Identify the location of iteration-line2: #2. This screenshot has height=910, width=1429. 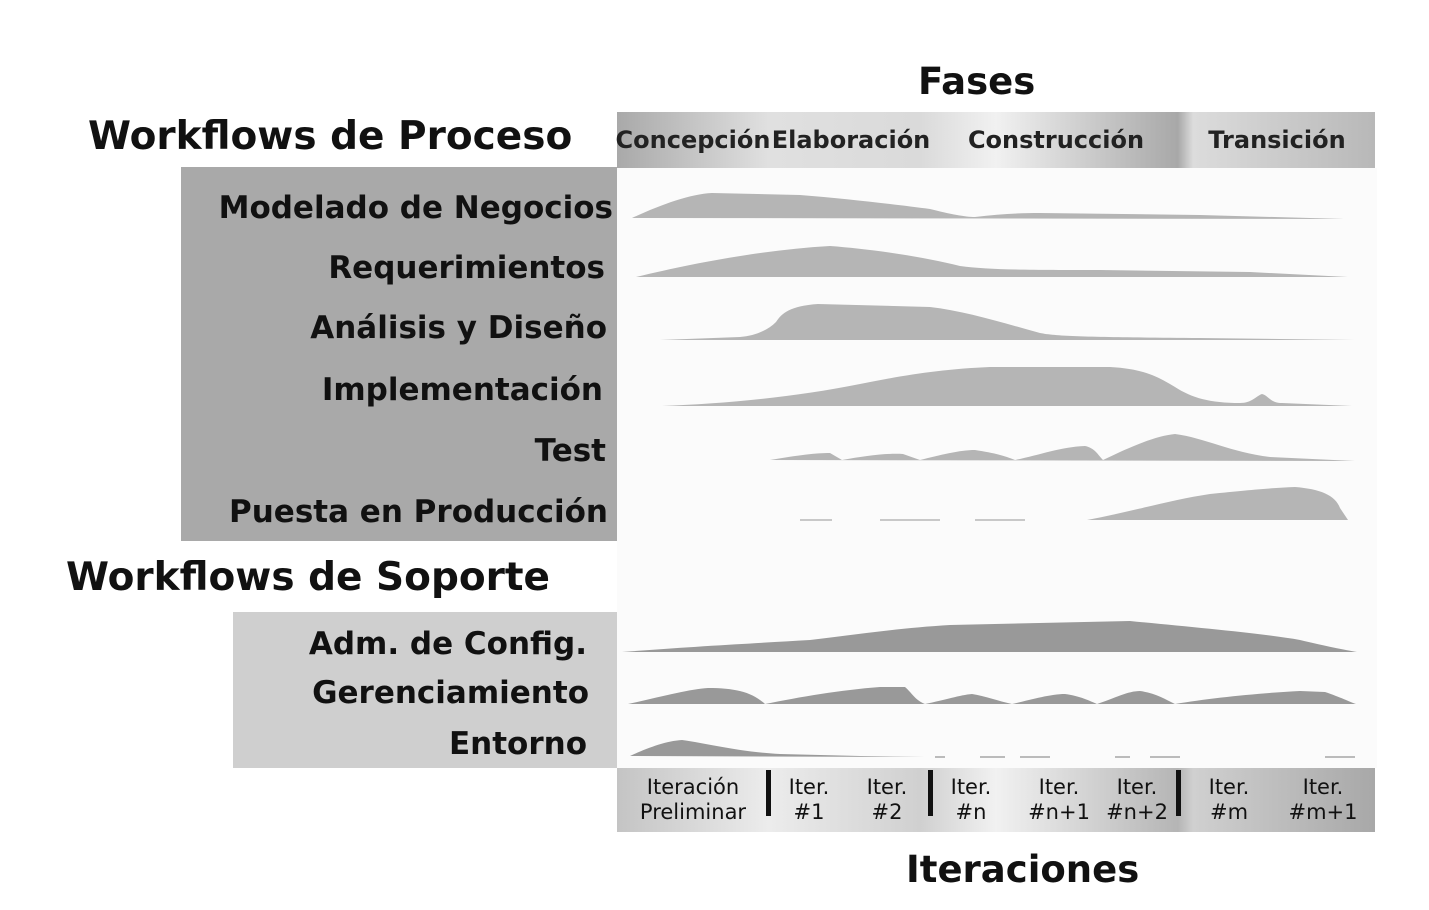
(887, 812).